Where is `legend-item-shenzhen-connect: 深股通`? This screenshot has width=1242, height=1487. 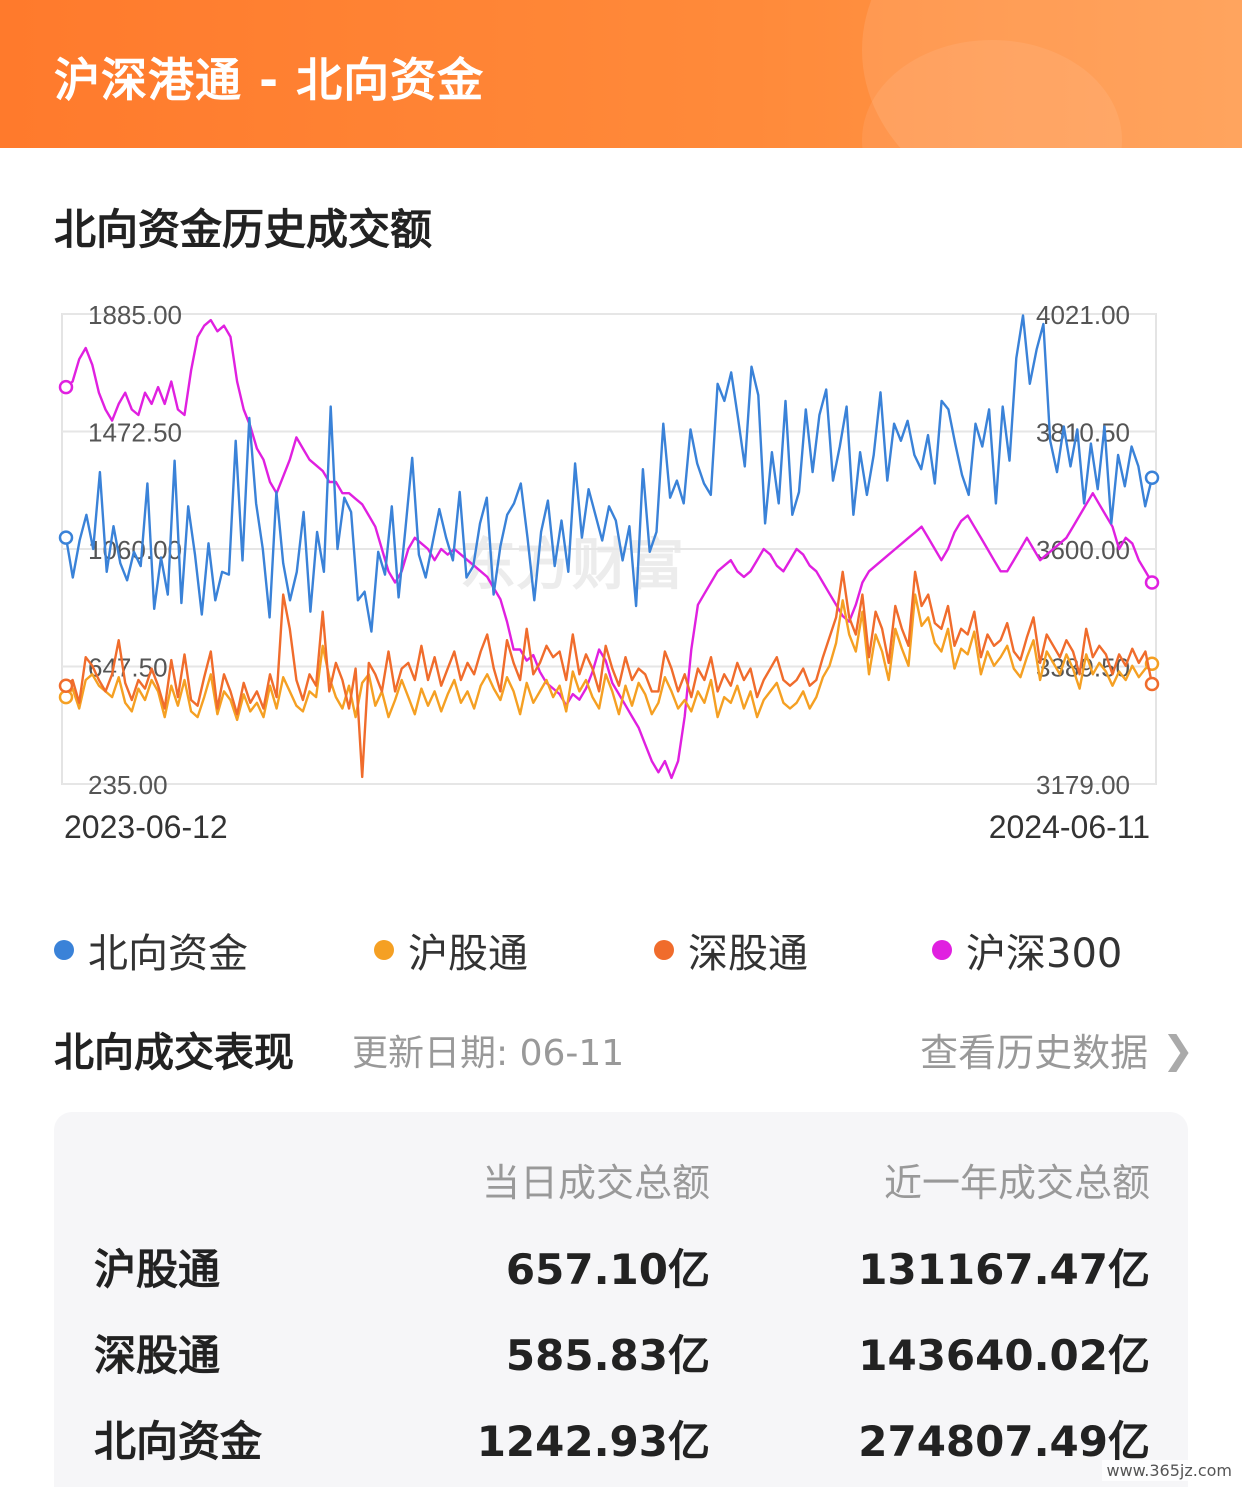 legend-item-shenzhen-connect: 深股通 is located at coordinates (731, 950).